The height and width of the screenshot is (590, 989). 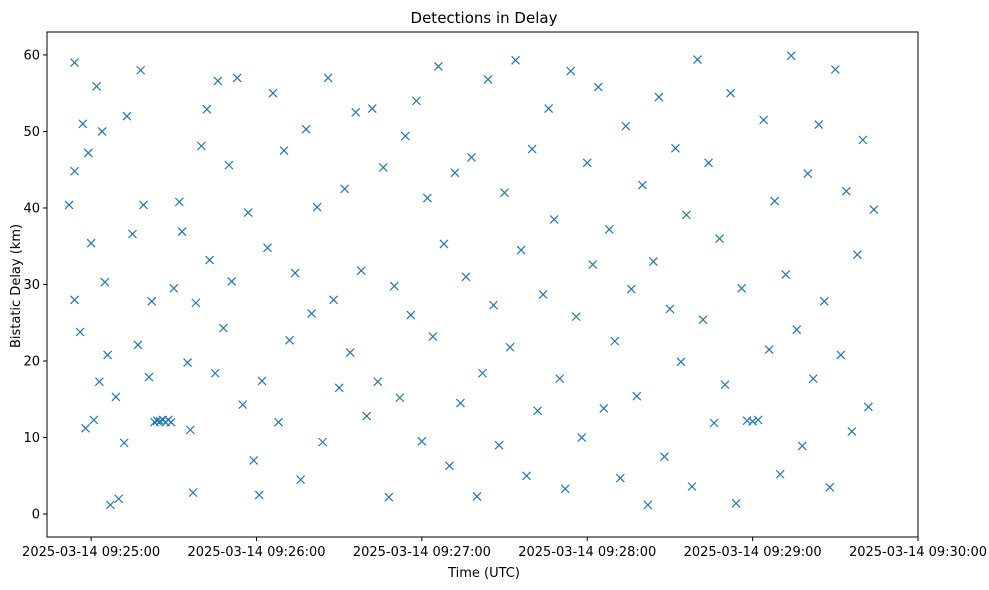 I want to click on y-tick-label: 10, so click(x=31, y=438).